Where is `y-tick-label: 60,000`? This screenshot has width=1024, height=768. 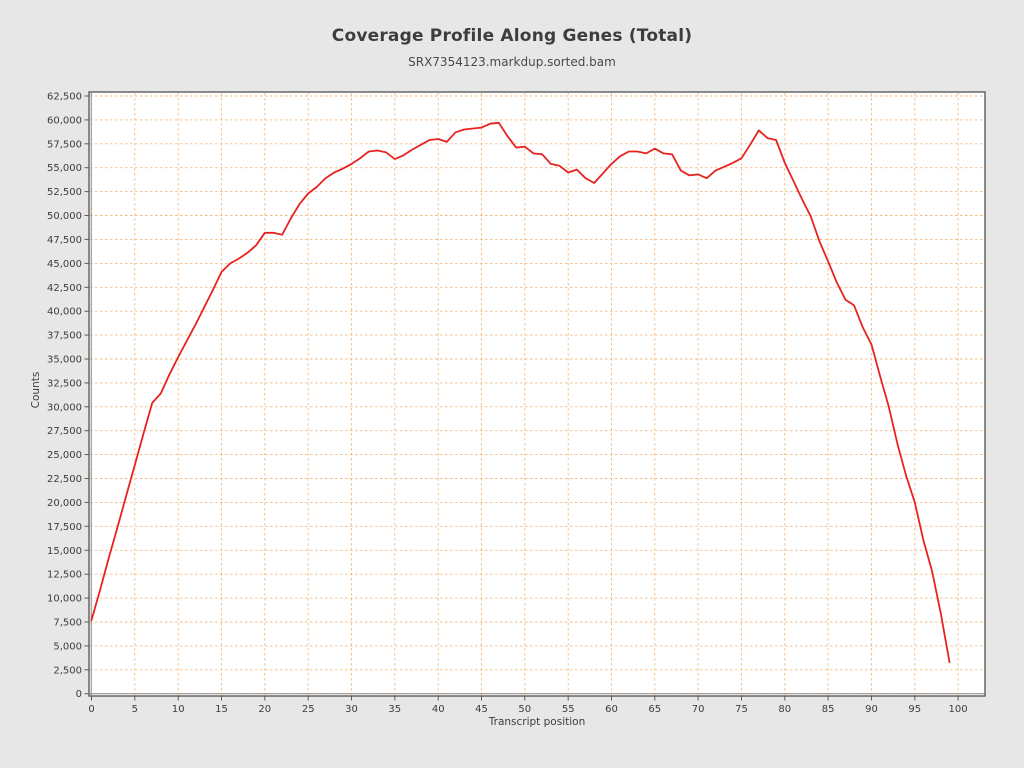 y-tick-label: 60,000 is located at coordinates (64, 120).